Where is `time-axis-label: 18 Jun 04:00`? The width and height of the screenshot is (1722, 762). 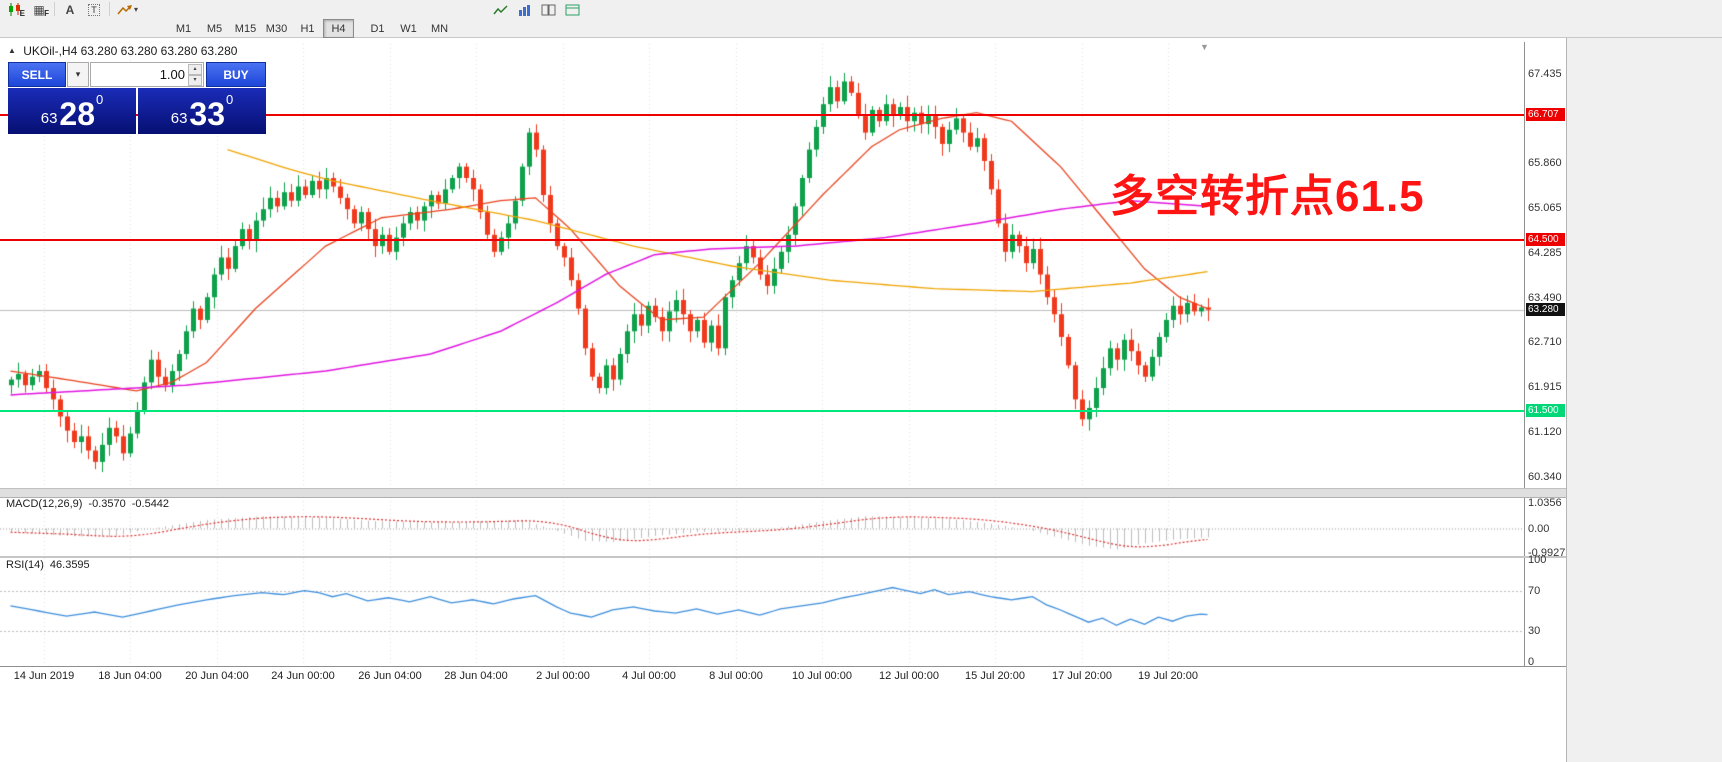
time-axis-label: 18 Jun 04:00 is located at coordinates (130, 676).